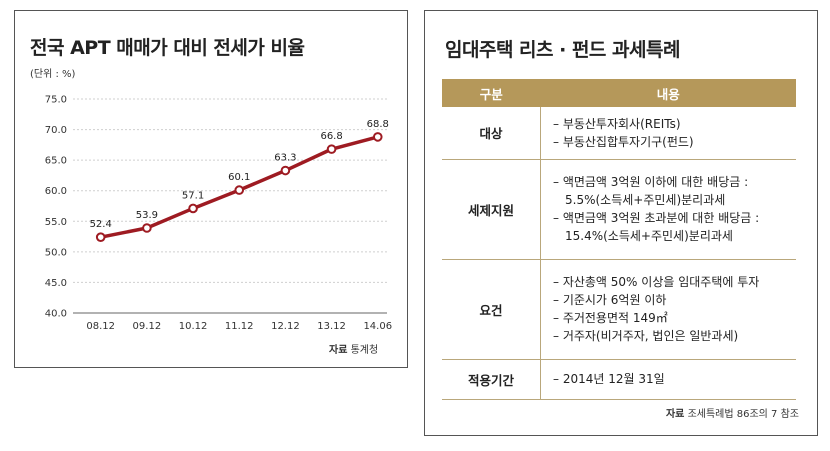  Describe the element at coordinates (331, 136) in the screenshot. I see `data-label: 66.8` at that location.